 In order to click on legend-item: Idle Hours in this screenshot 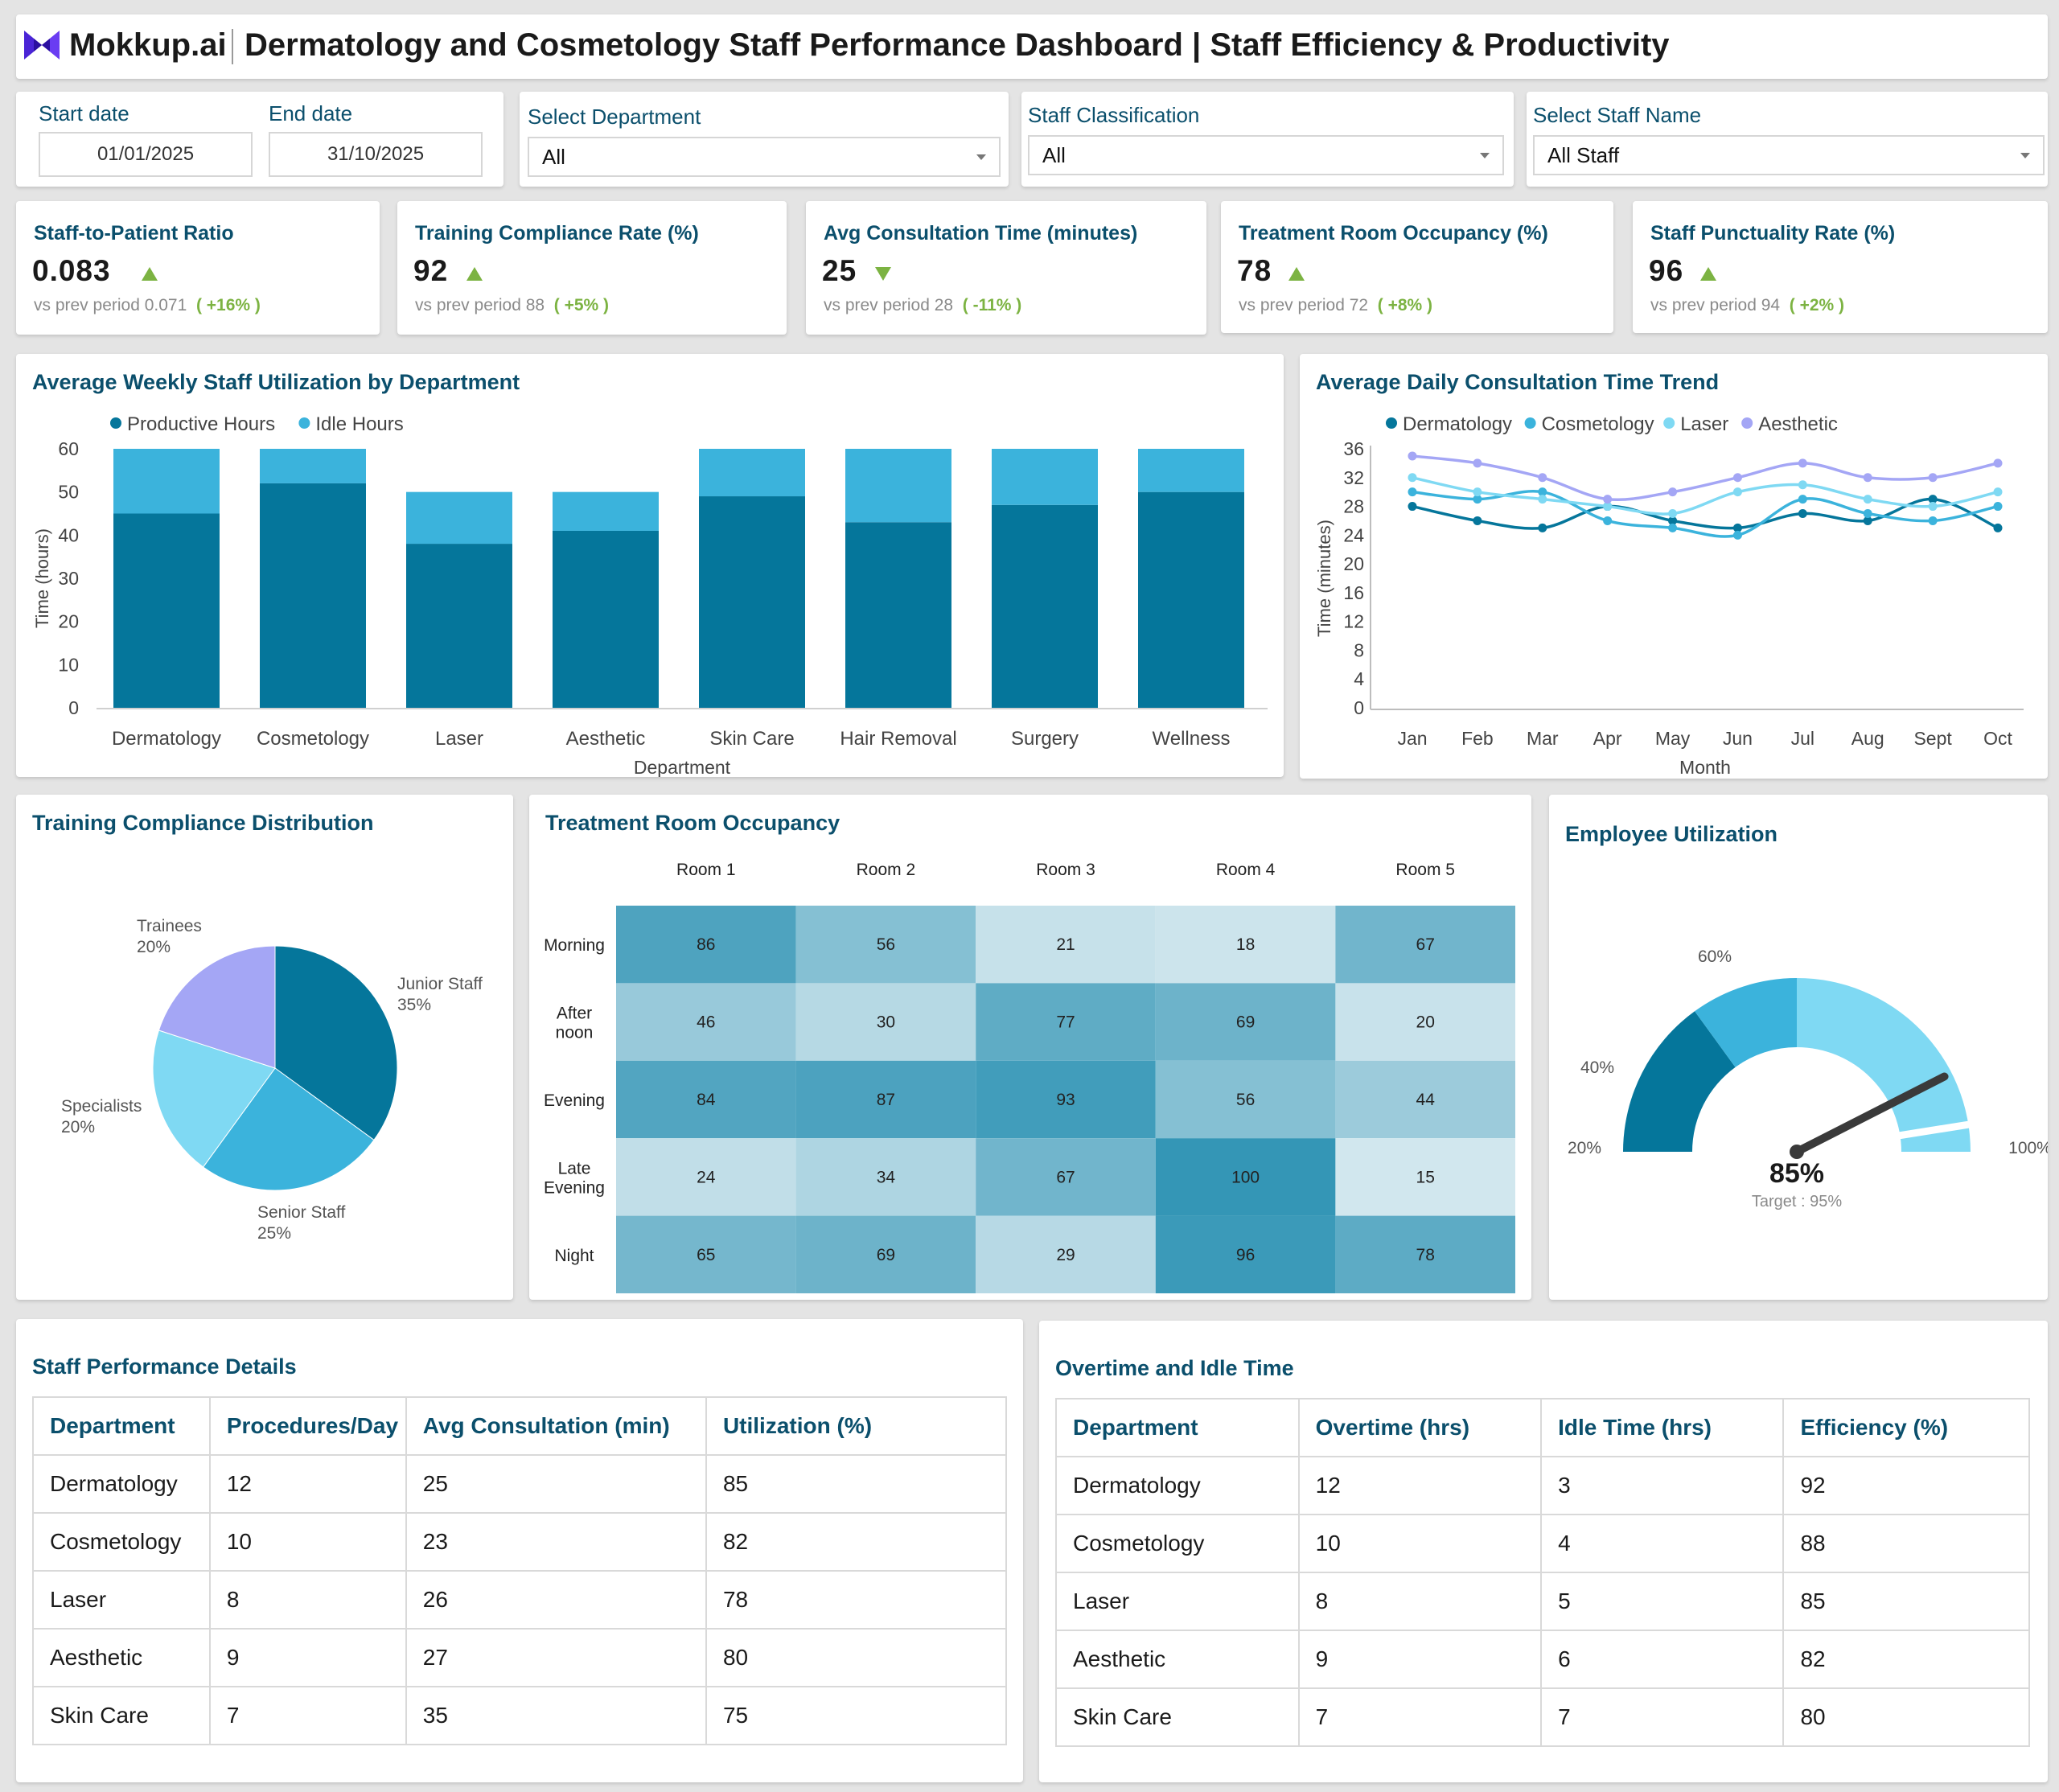, I will do `click(351, 424)`.